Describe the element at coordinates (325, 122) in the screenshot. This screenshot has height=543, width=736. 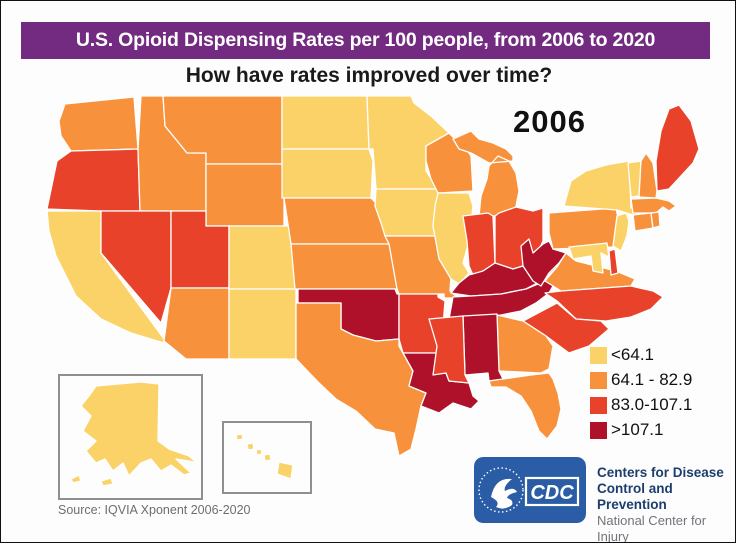
I see `state-ND` at that location.